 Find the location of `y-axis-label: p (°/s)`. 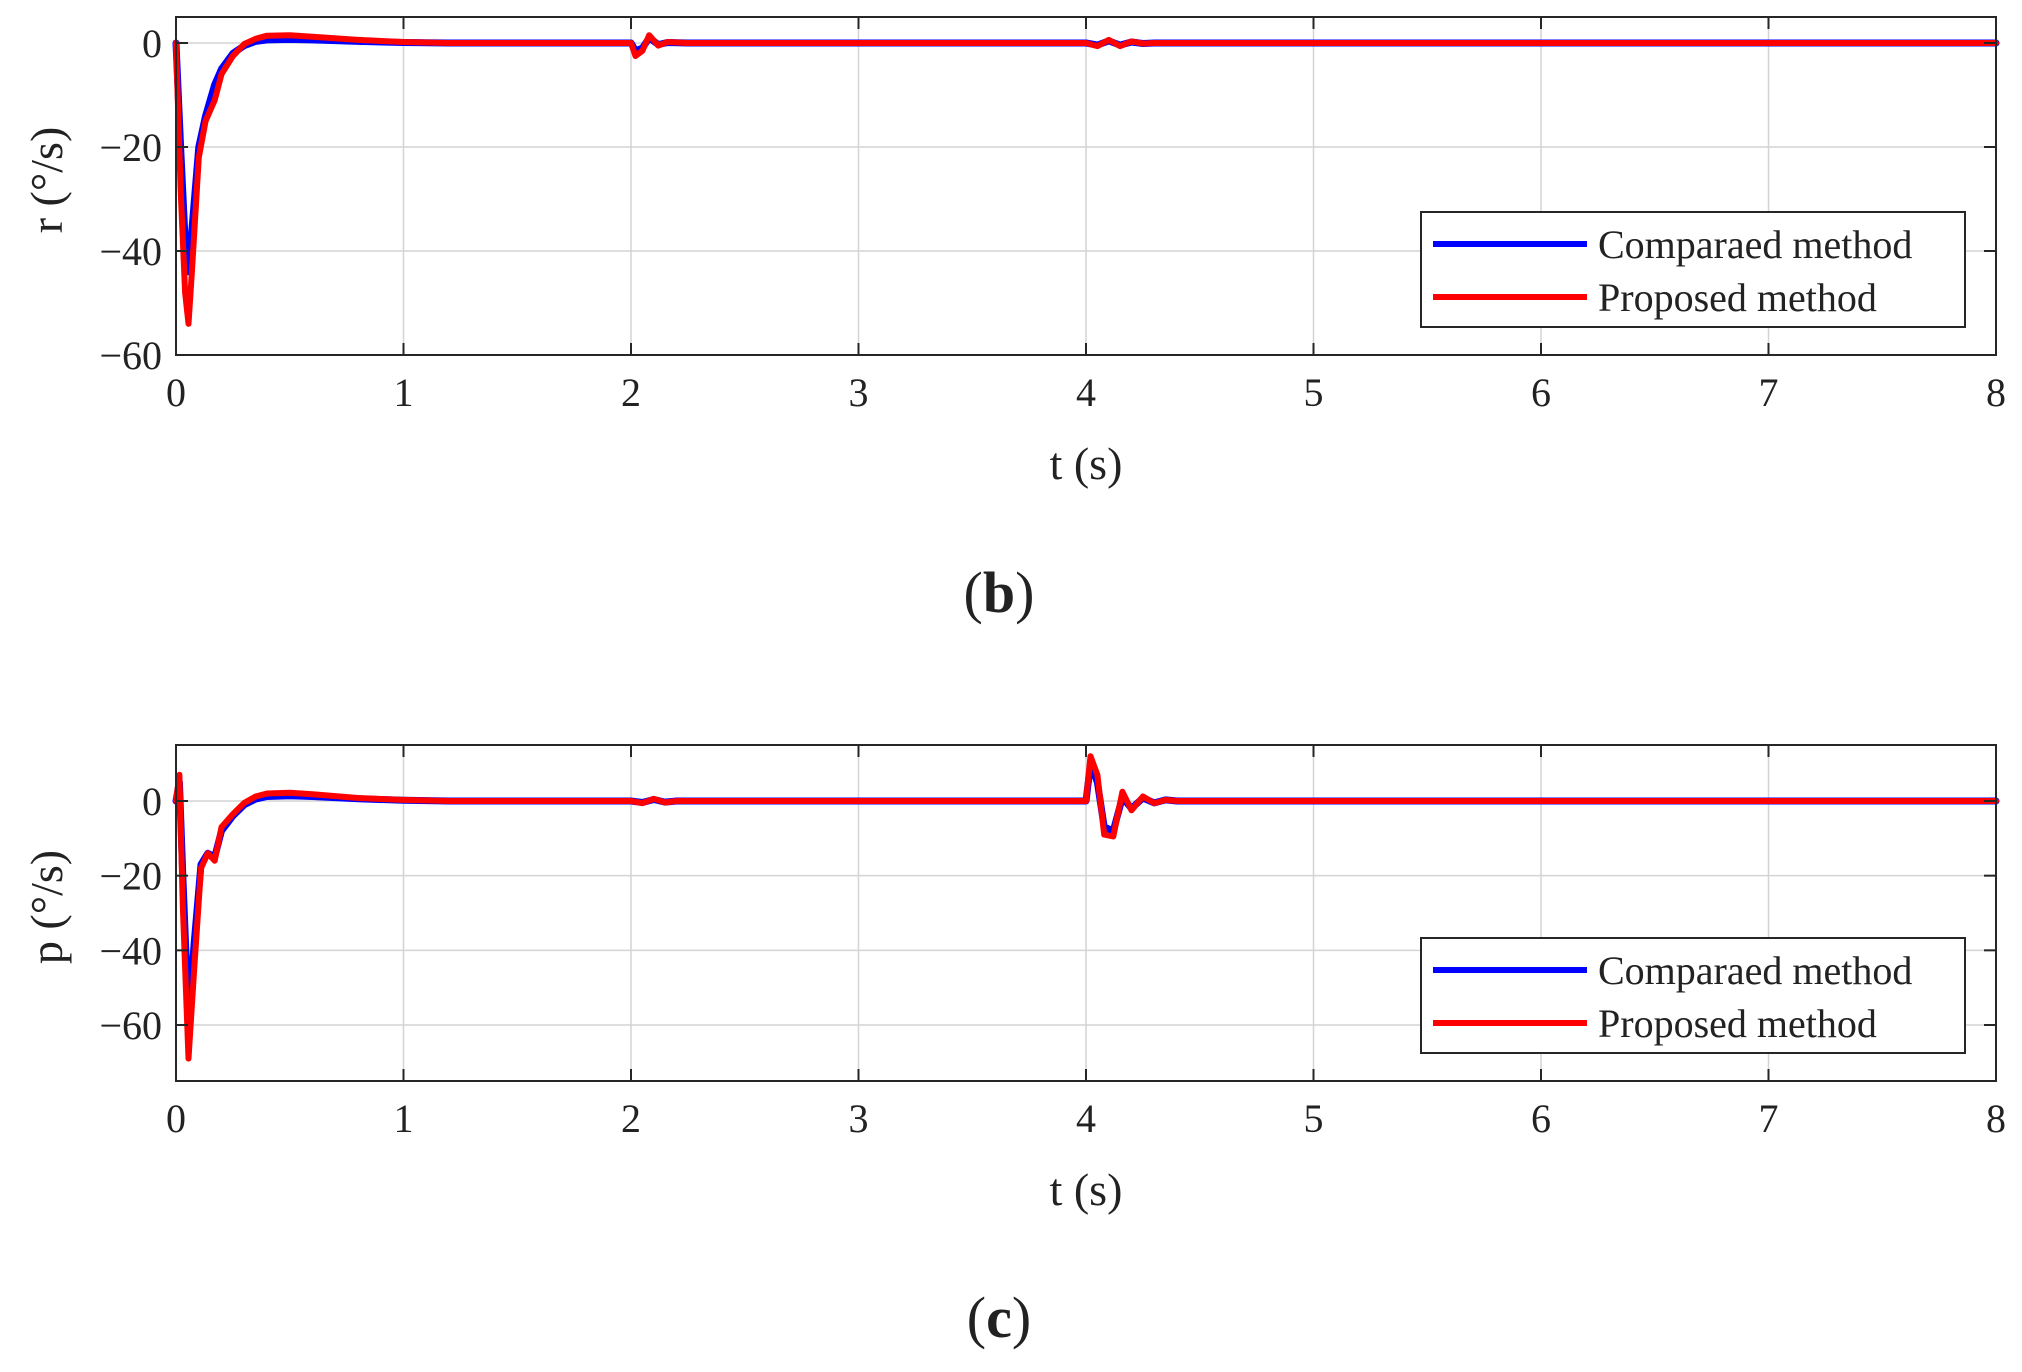

y-axis-label: p (°/s) is located at coordinates (46, 907).